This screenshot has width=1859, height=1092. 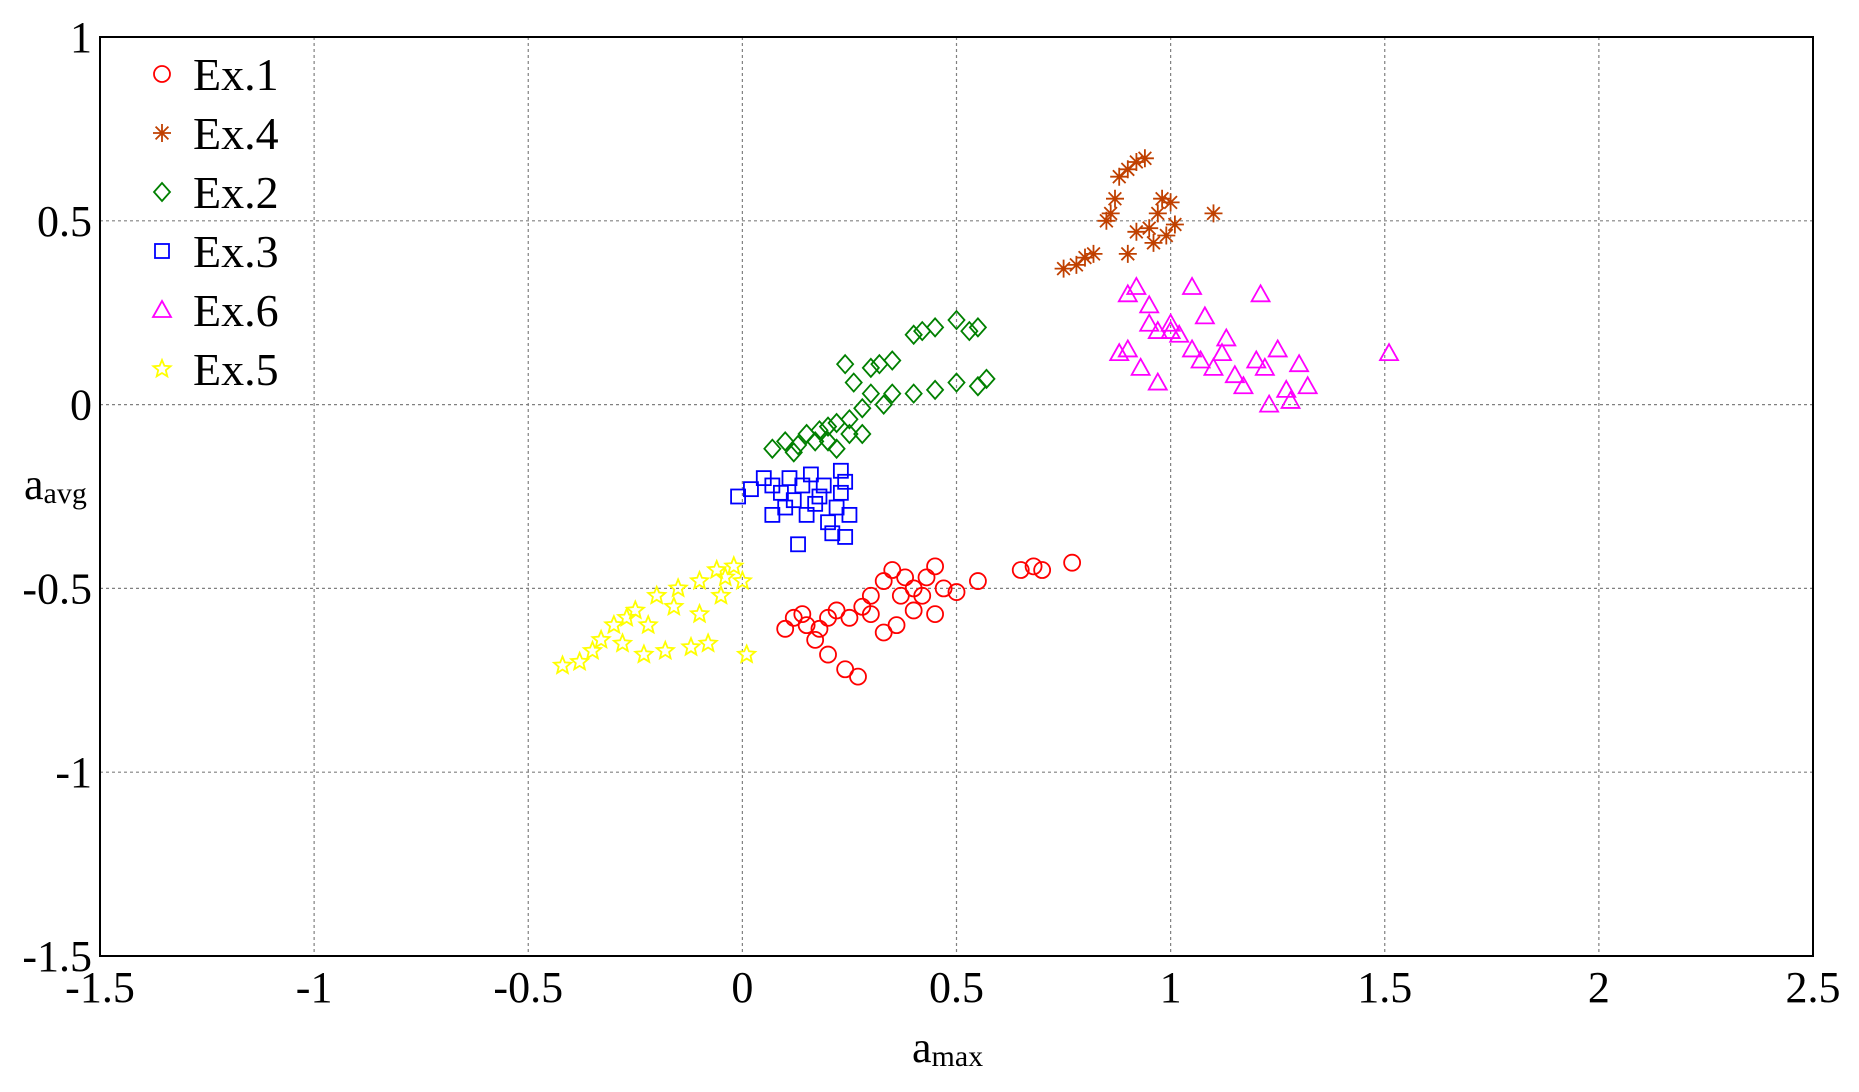 I want to click on legend-item: Ex.4, so click(x=216, y=133).